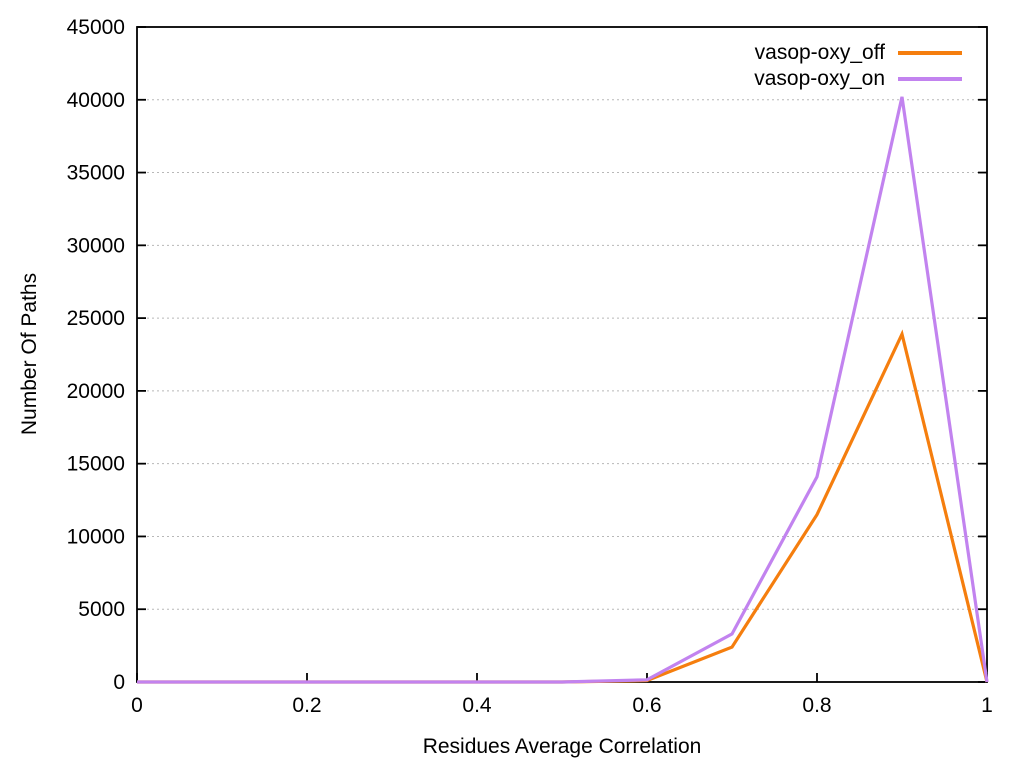 The height and width of the screenshot is (768, 1024). I want to click on y-tick-label: 0, so click(119, 682).